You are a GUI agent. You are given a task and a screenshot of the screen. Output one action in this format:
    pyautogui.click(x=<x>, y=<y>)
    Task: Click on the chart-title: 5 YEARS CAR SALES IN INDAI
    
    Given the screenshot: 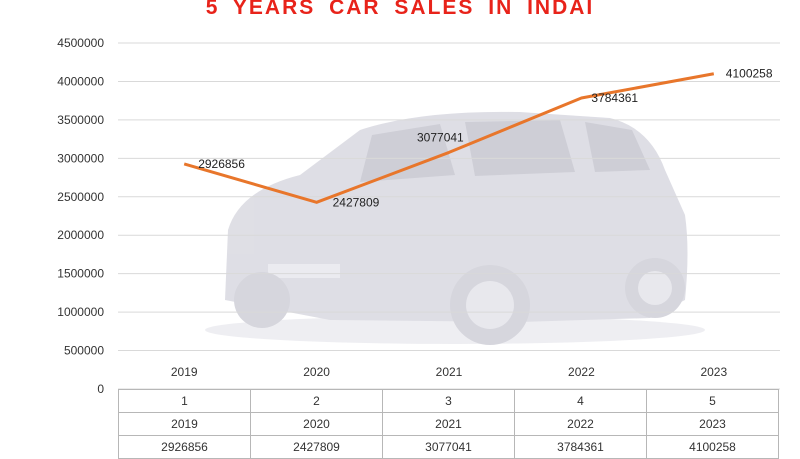 What is the action you would take?
    pyautogui.click(x=400, y=9)
    